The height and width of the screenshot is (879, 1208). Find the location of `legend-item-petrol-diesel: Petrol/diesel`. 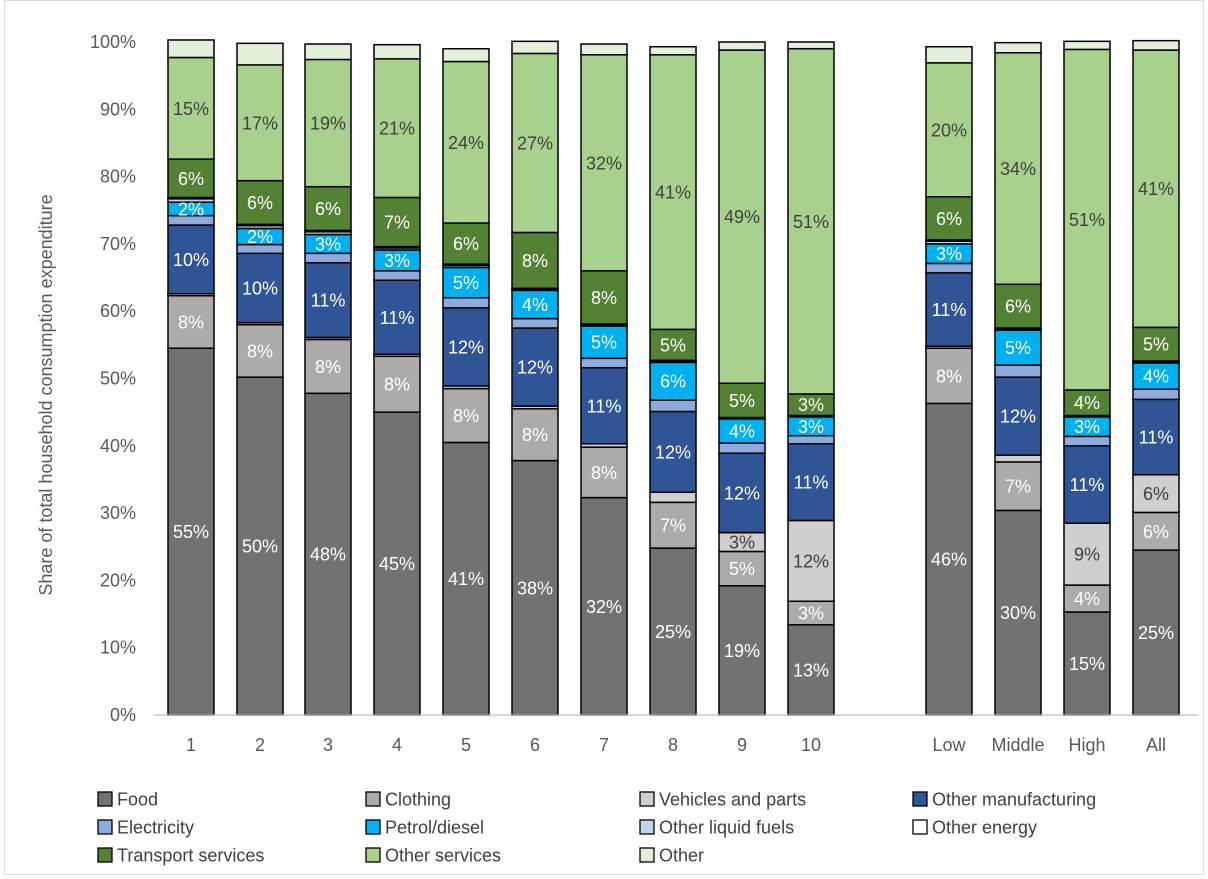

legend-item-petrol-diesel: Petrol/diesel is located at coordinates (424, 828).